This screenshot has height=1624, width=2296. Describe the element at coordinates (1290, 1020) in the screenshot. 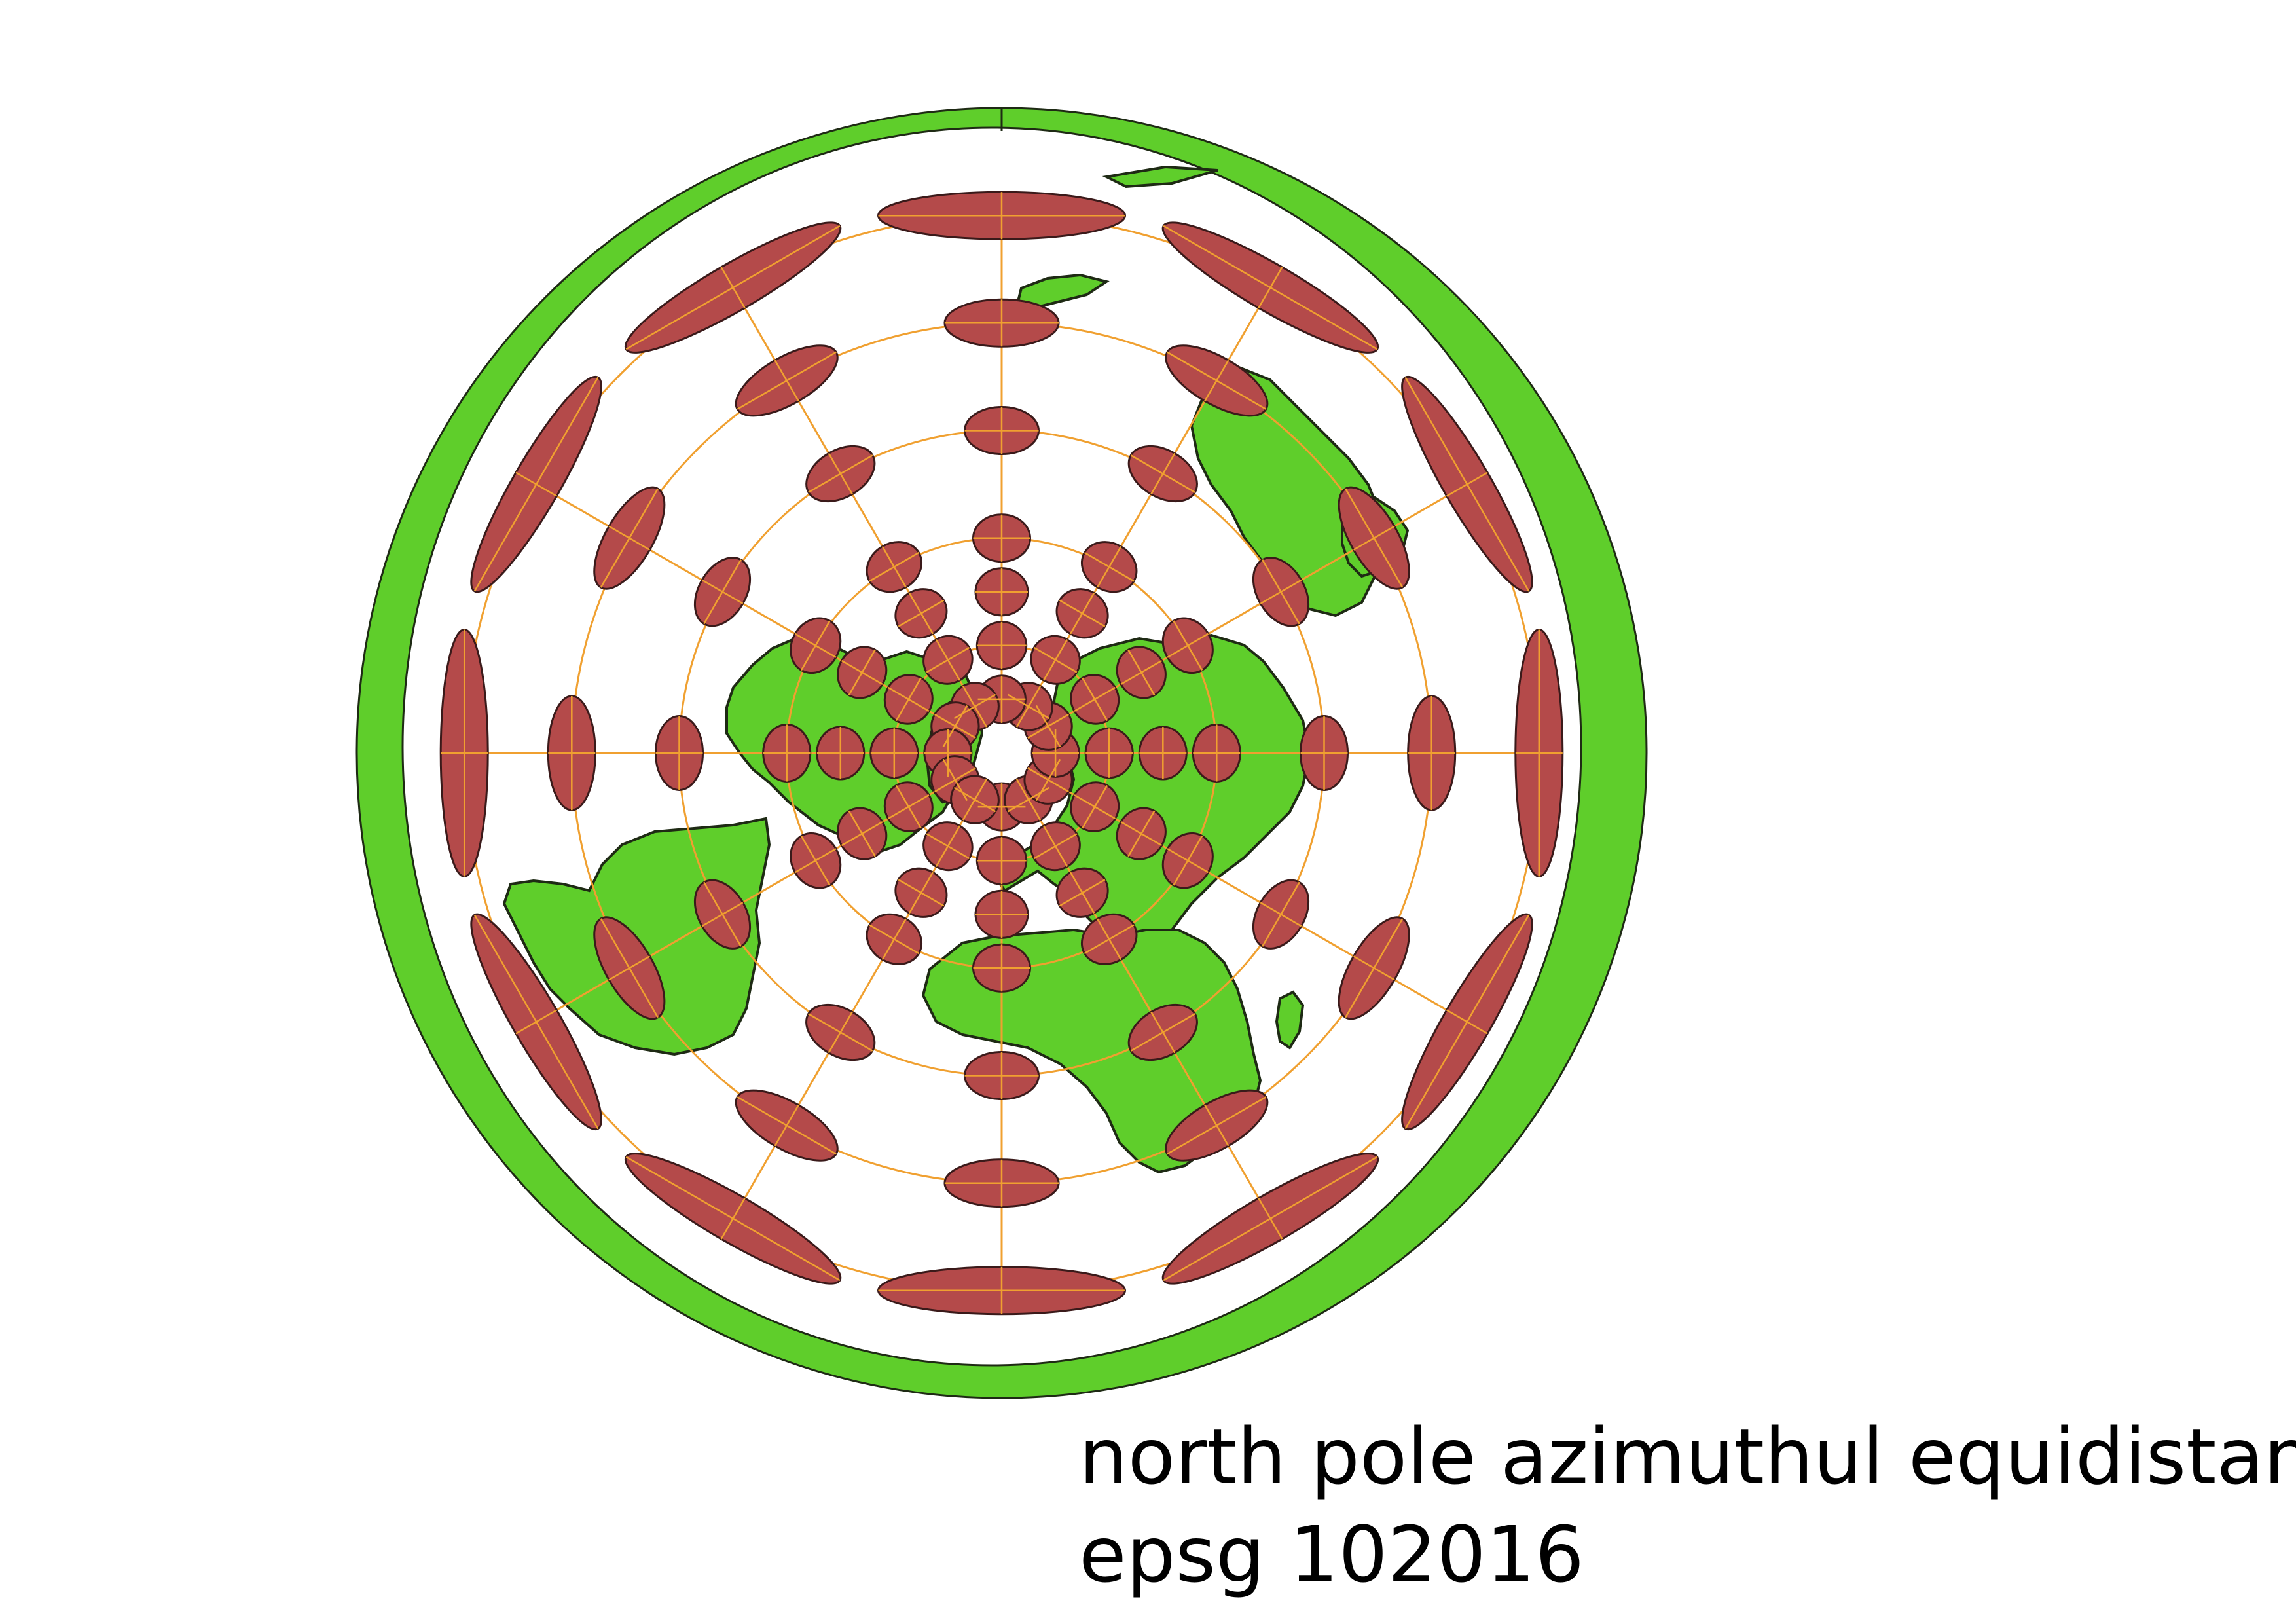

I see `madagascar-landmass` at that location.